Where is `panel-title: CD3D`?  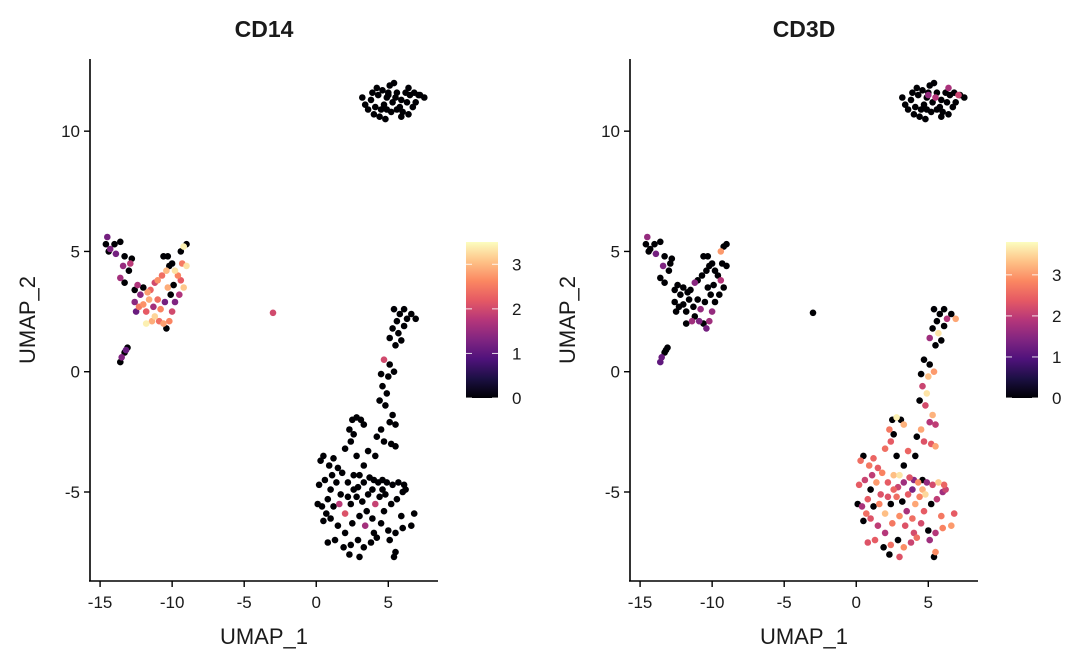
panel-title: CD3D is located at coordinates (804, 29).